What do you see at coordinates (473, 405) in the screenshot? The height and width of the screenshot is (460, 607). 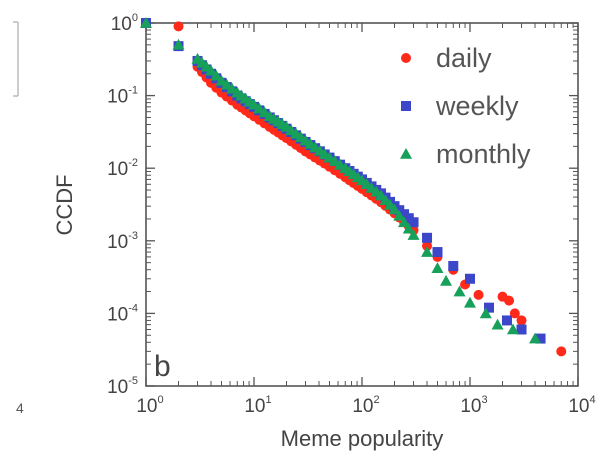 I see `x-tick-label: 10³` at bounding box center [473, 405].